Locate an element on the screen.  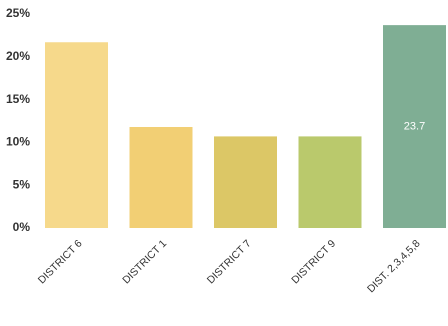
y-tick-label: 20% is located at coordinates (18, 56).